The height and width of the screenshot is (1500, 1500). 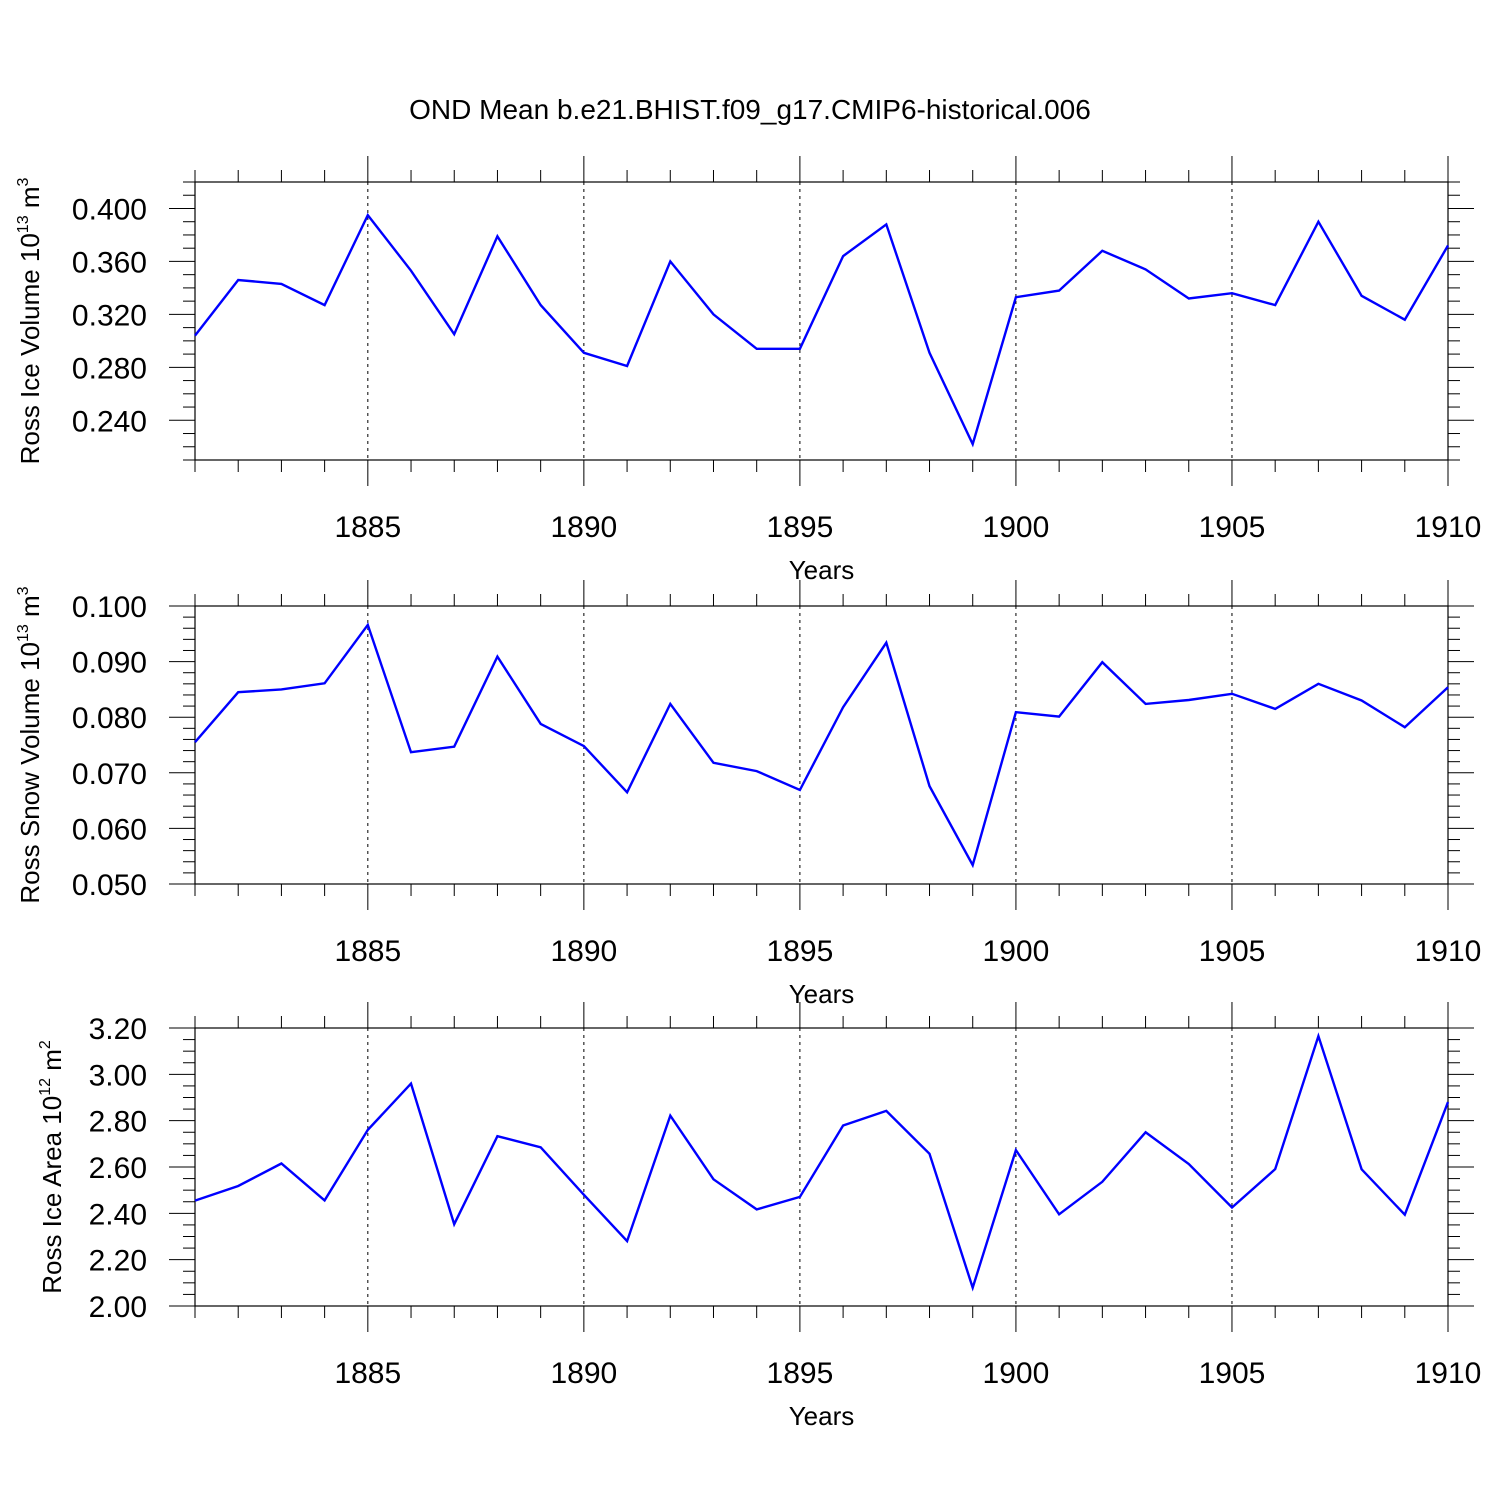 I want to click on y-axis-title: Ross Ice Volume 1013 m3, so click(x=30, y=320).